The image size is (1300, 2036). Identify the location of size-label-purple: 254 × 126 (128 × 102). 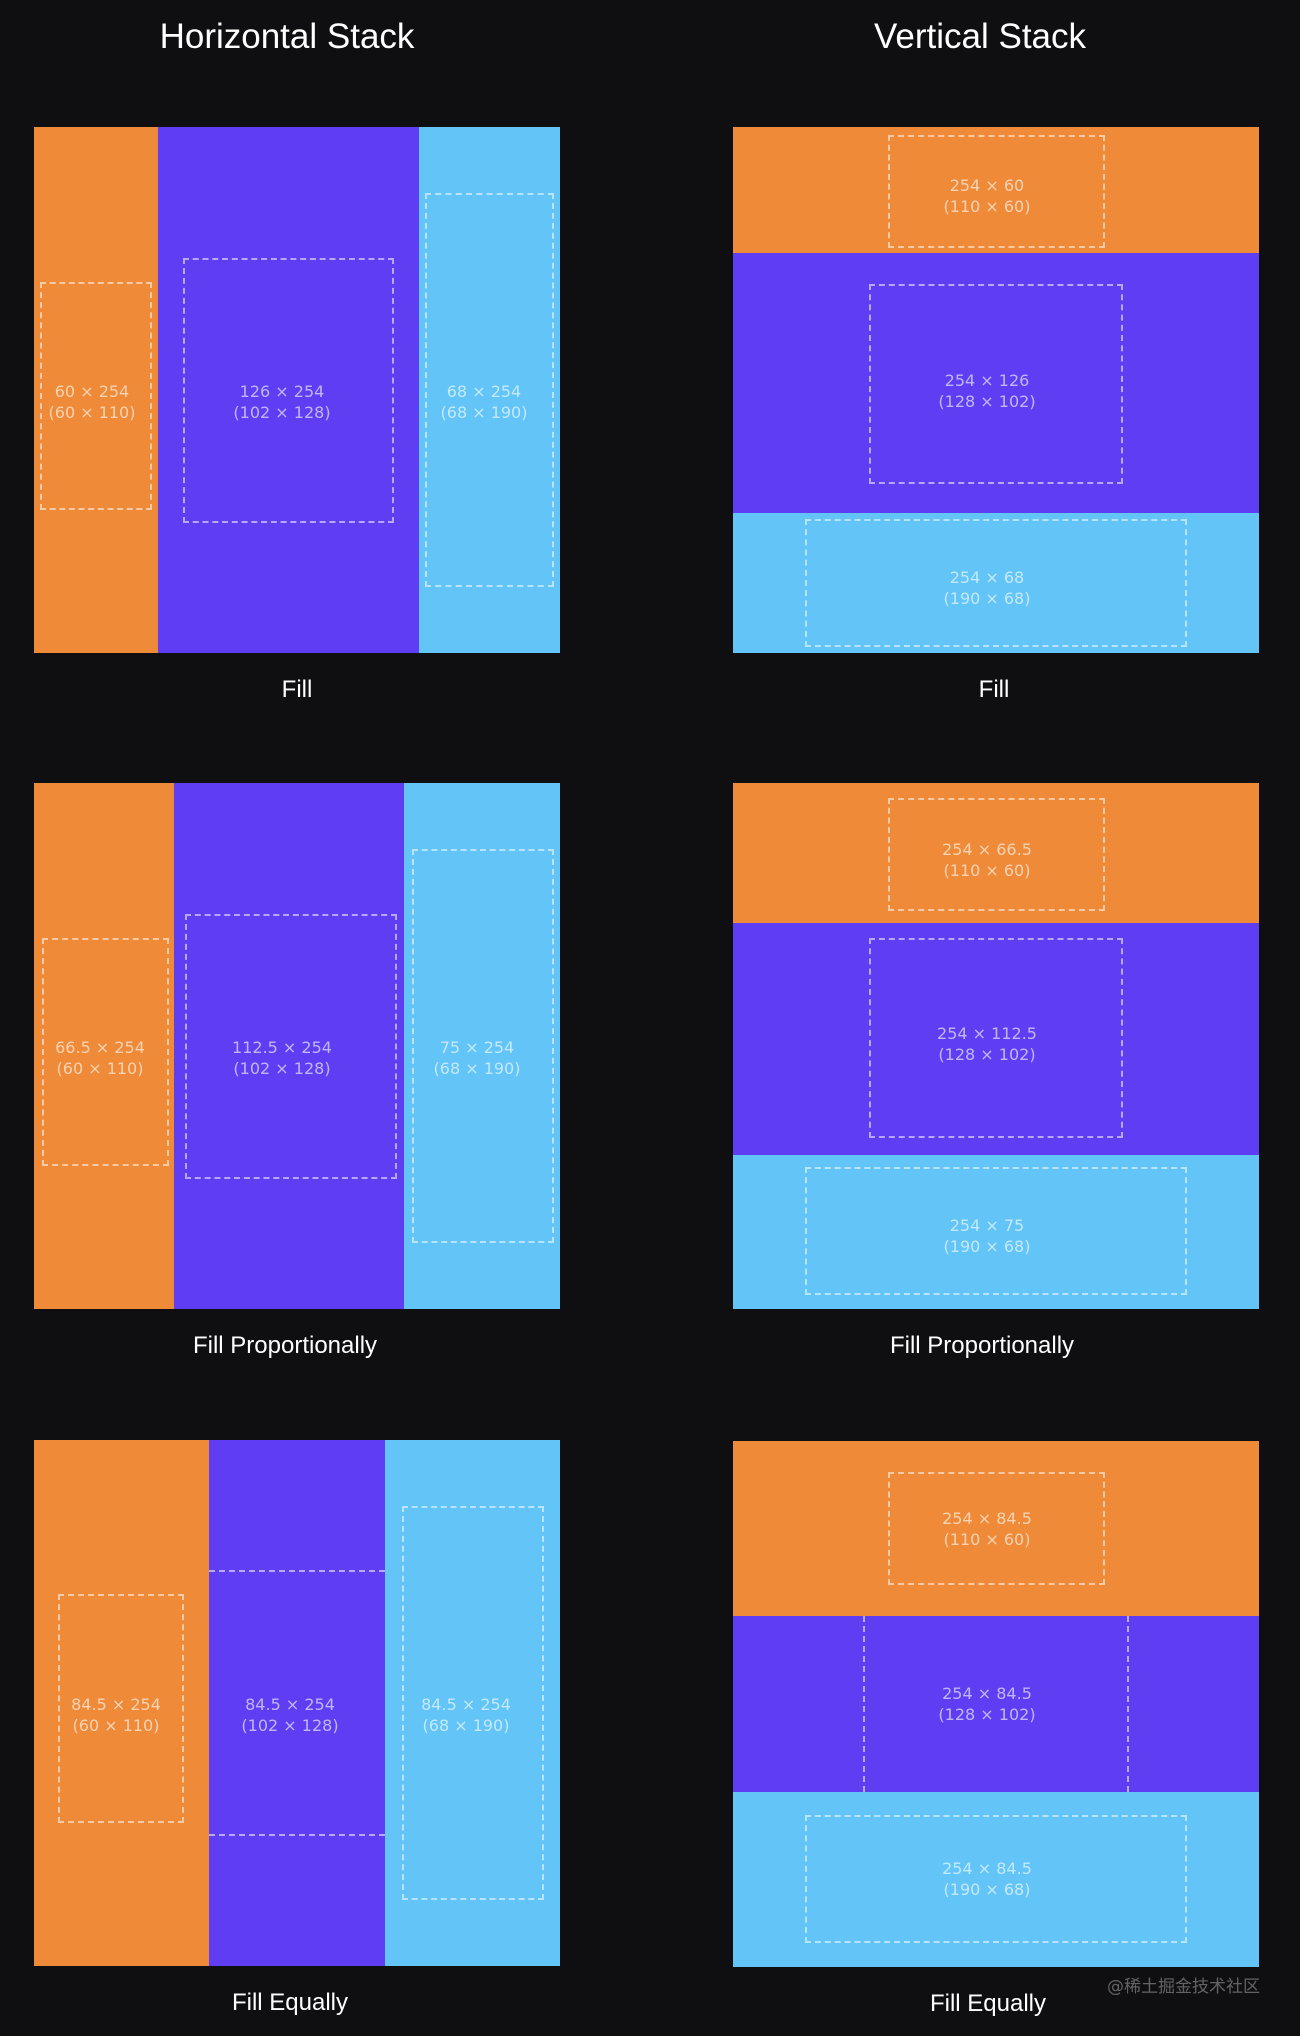
(987, 391).